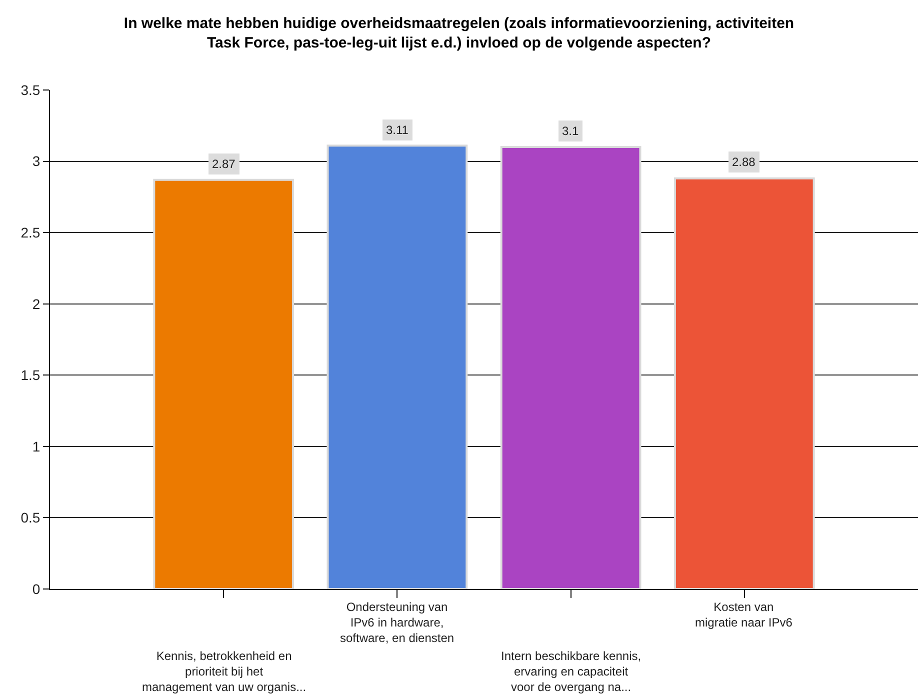  Describe the element at coordinates (36, 161) in the screenshot. I see `y-tick-label: 3` at that location.